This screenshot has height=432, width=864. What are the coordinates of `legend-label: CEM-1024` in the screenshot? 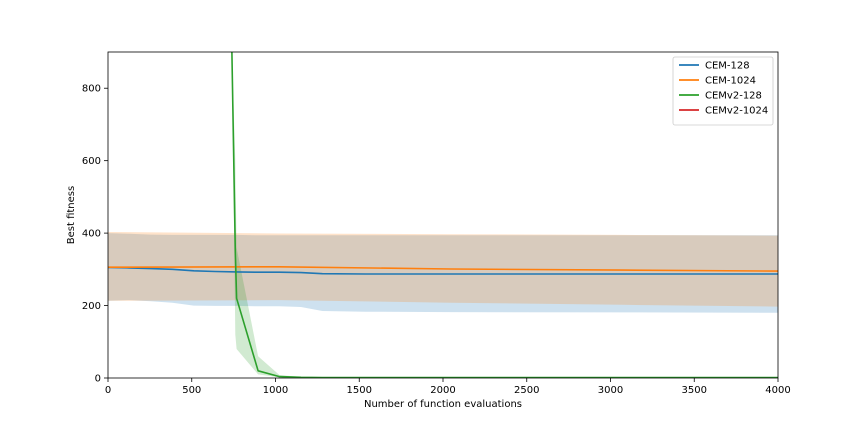 It's located at (730, 81).